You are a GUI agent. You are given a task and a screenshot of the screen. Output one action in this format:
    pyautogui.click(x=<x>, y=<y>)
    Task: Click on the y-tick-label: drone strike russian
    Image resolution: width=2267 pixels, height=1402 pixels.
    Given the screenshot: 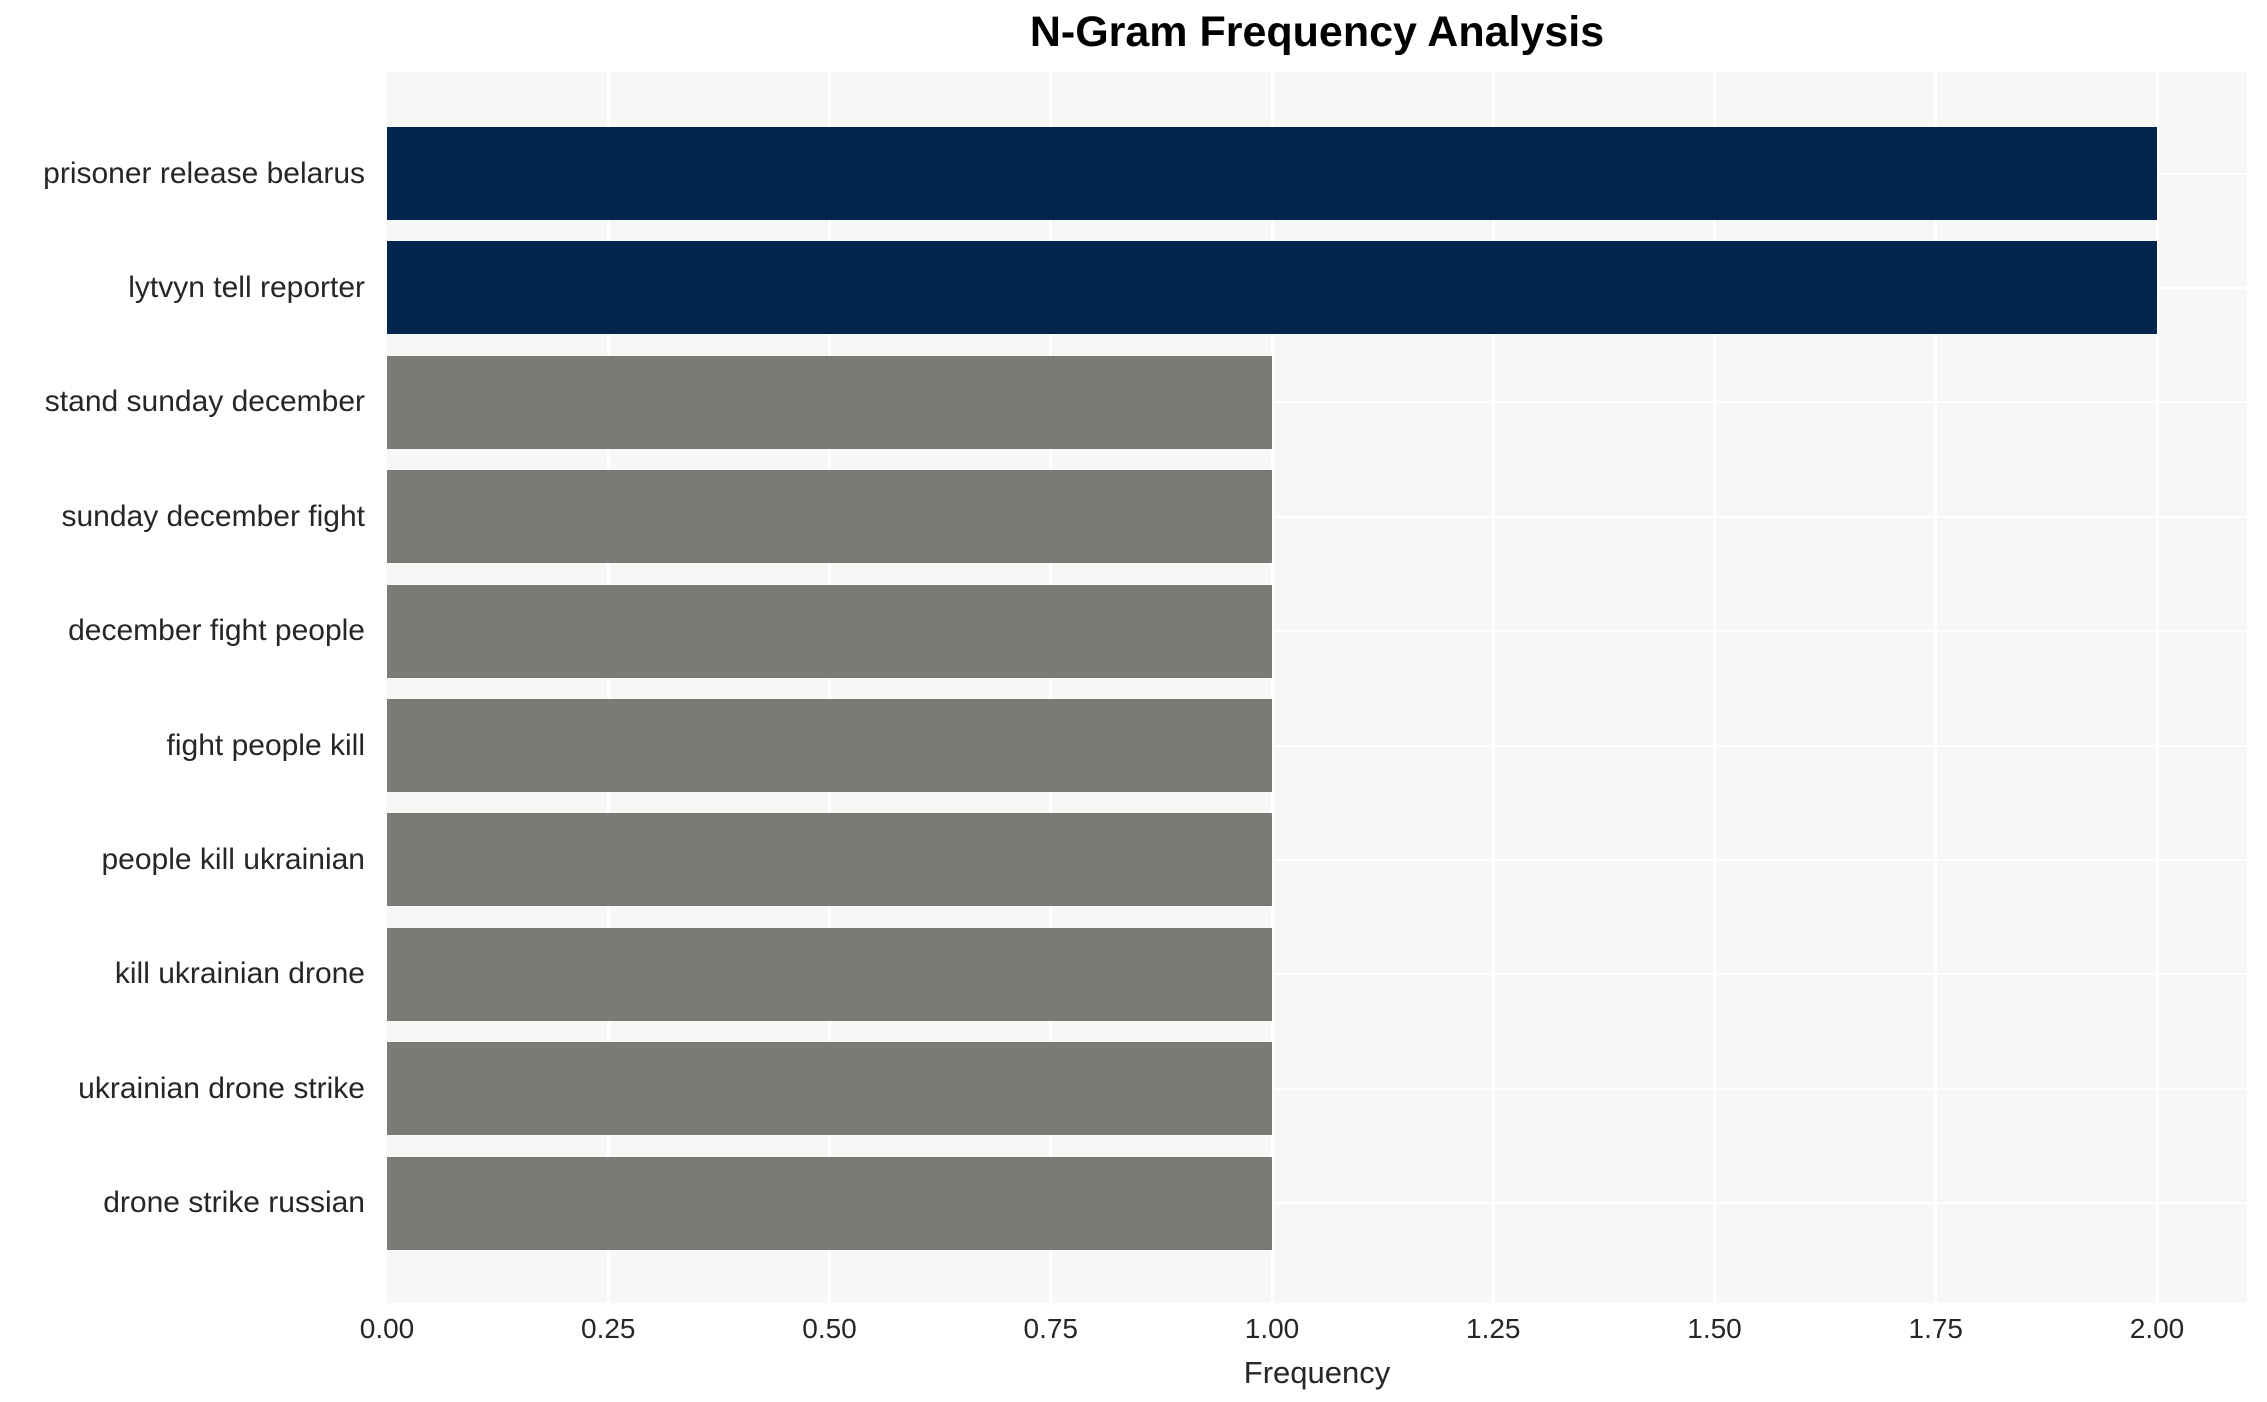 What is the action you would take?
    pyautogui.click(x=234, y=1203)
    